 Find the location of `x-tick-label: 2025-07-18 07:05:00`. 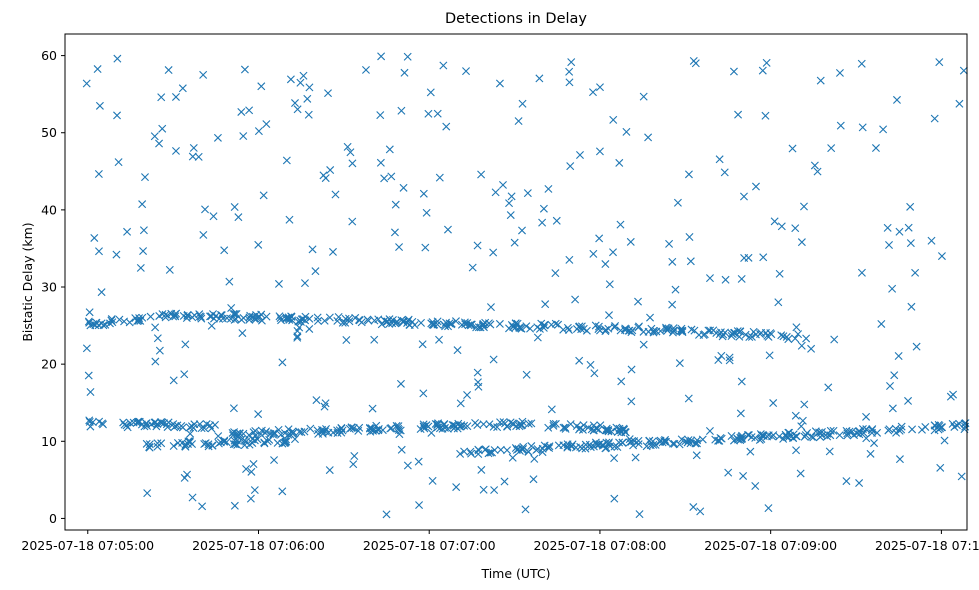

x-tick-label: 2025-07-18 07:05:00 is located at coordinates (87, 545).